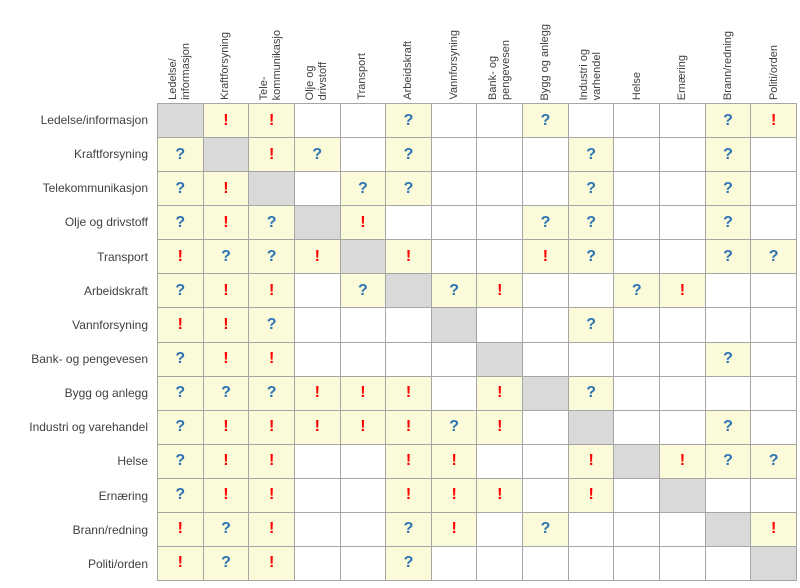 This screenshot has width=800, height=588. What do you see at coordinates (683, 359) in the screenshot?
I see `cell-r8-c12` at bounding box center [683, 359].